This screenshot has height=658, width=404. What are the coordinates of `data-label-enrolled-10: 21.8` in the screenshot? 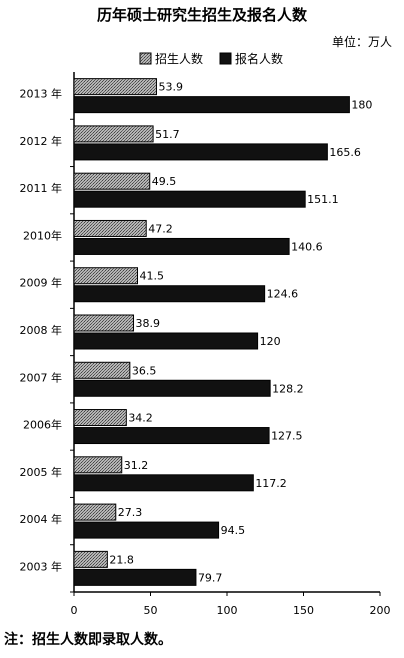 It's located at (121, 559).